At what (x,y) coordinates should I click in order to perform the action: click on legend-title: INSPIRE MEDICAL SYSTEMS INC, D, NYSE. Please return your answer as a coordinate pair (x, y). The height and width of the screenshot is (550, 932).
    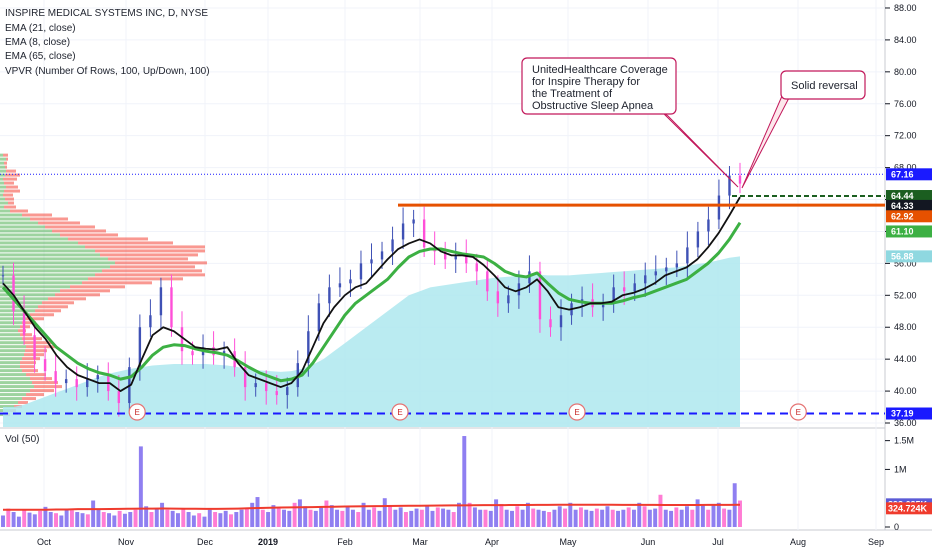
    Looking at the image, I should click on (106, 13).